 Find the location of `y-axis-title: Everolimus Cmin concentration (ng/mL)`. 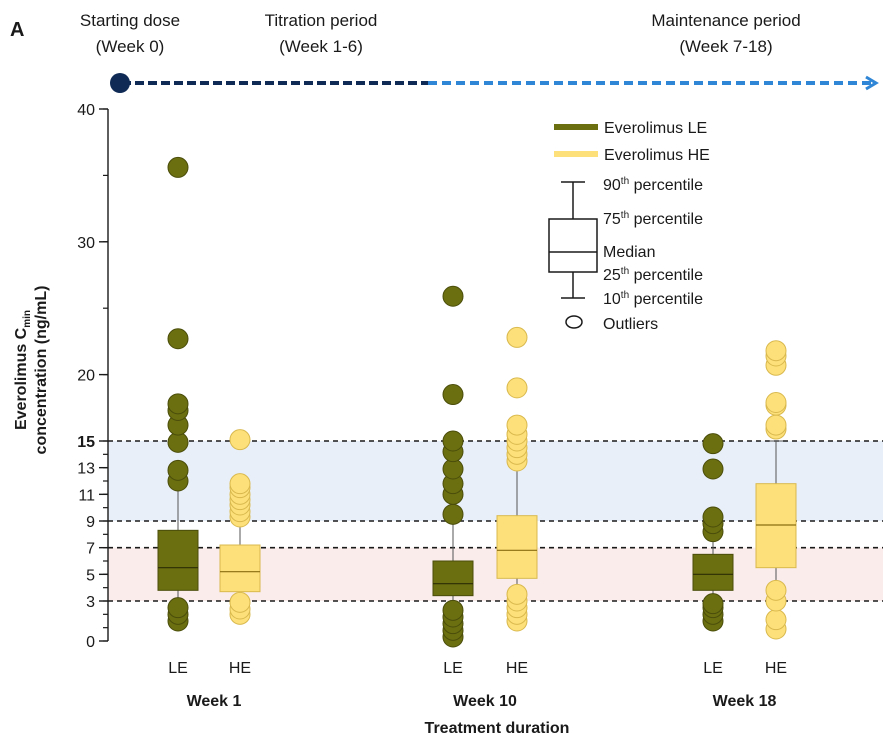

y-axis-title: Everolimus Cmin concentration (ng/mL) is located at coordinates (31, 370).